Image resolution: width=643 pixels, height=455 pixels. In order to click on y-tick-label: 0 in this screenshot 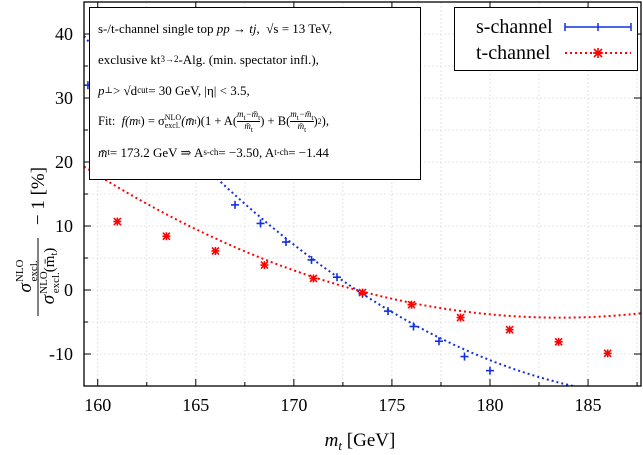, I will do `click(68, 290)`.